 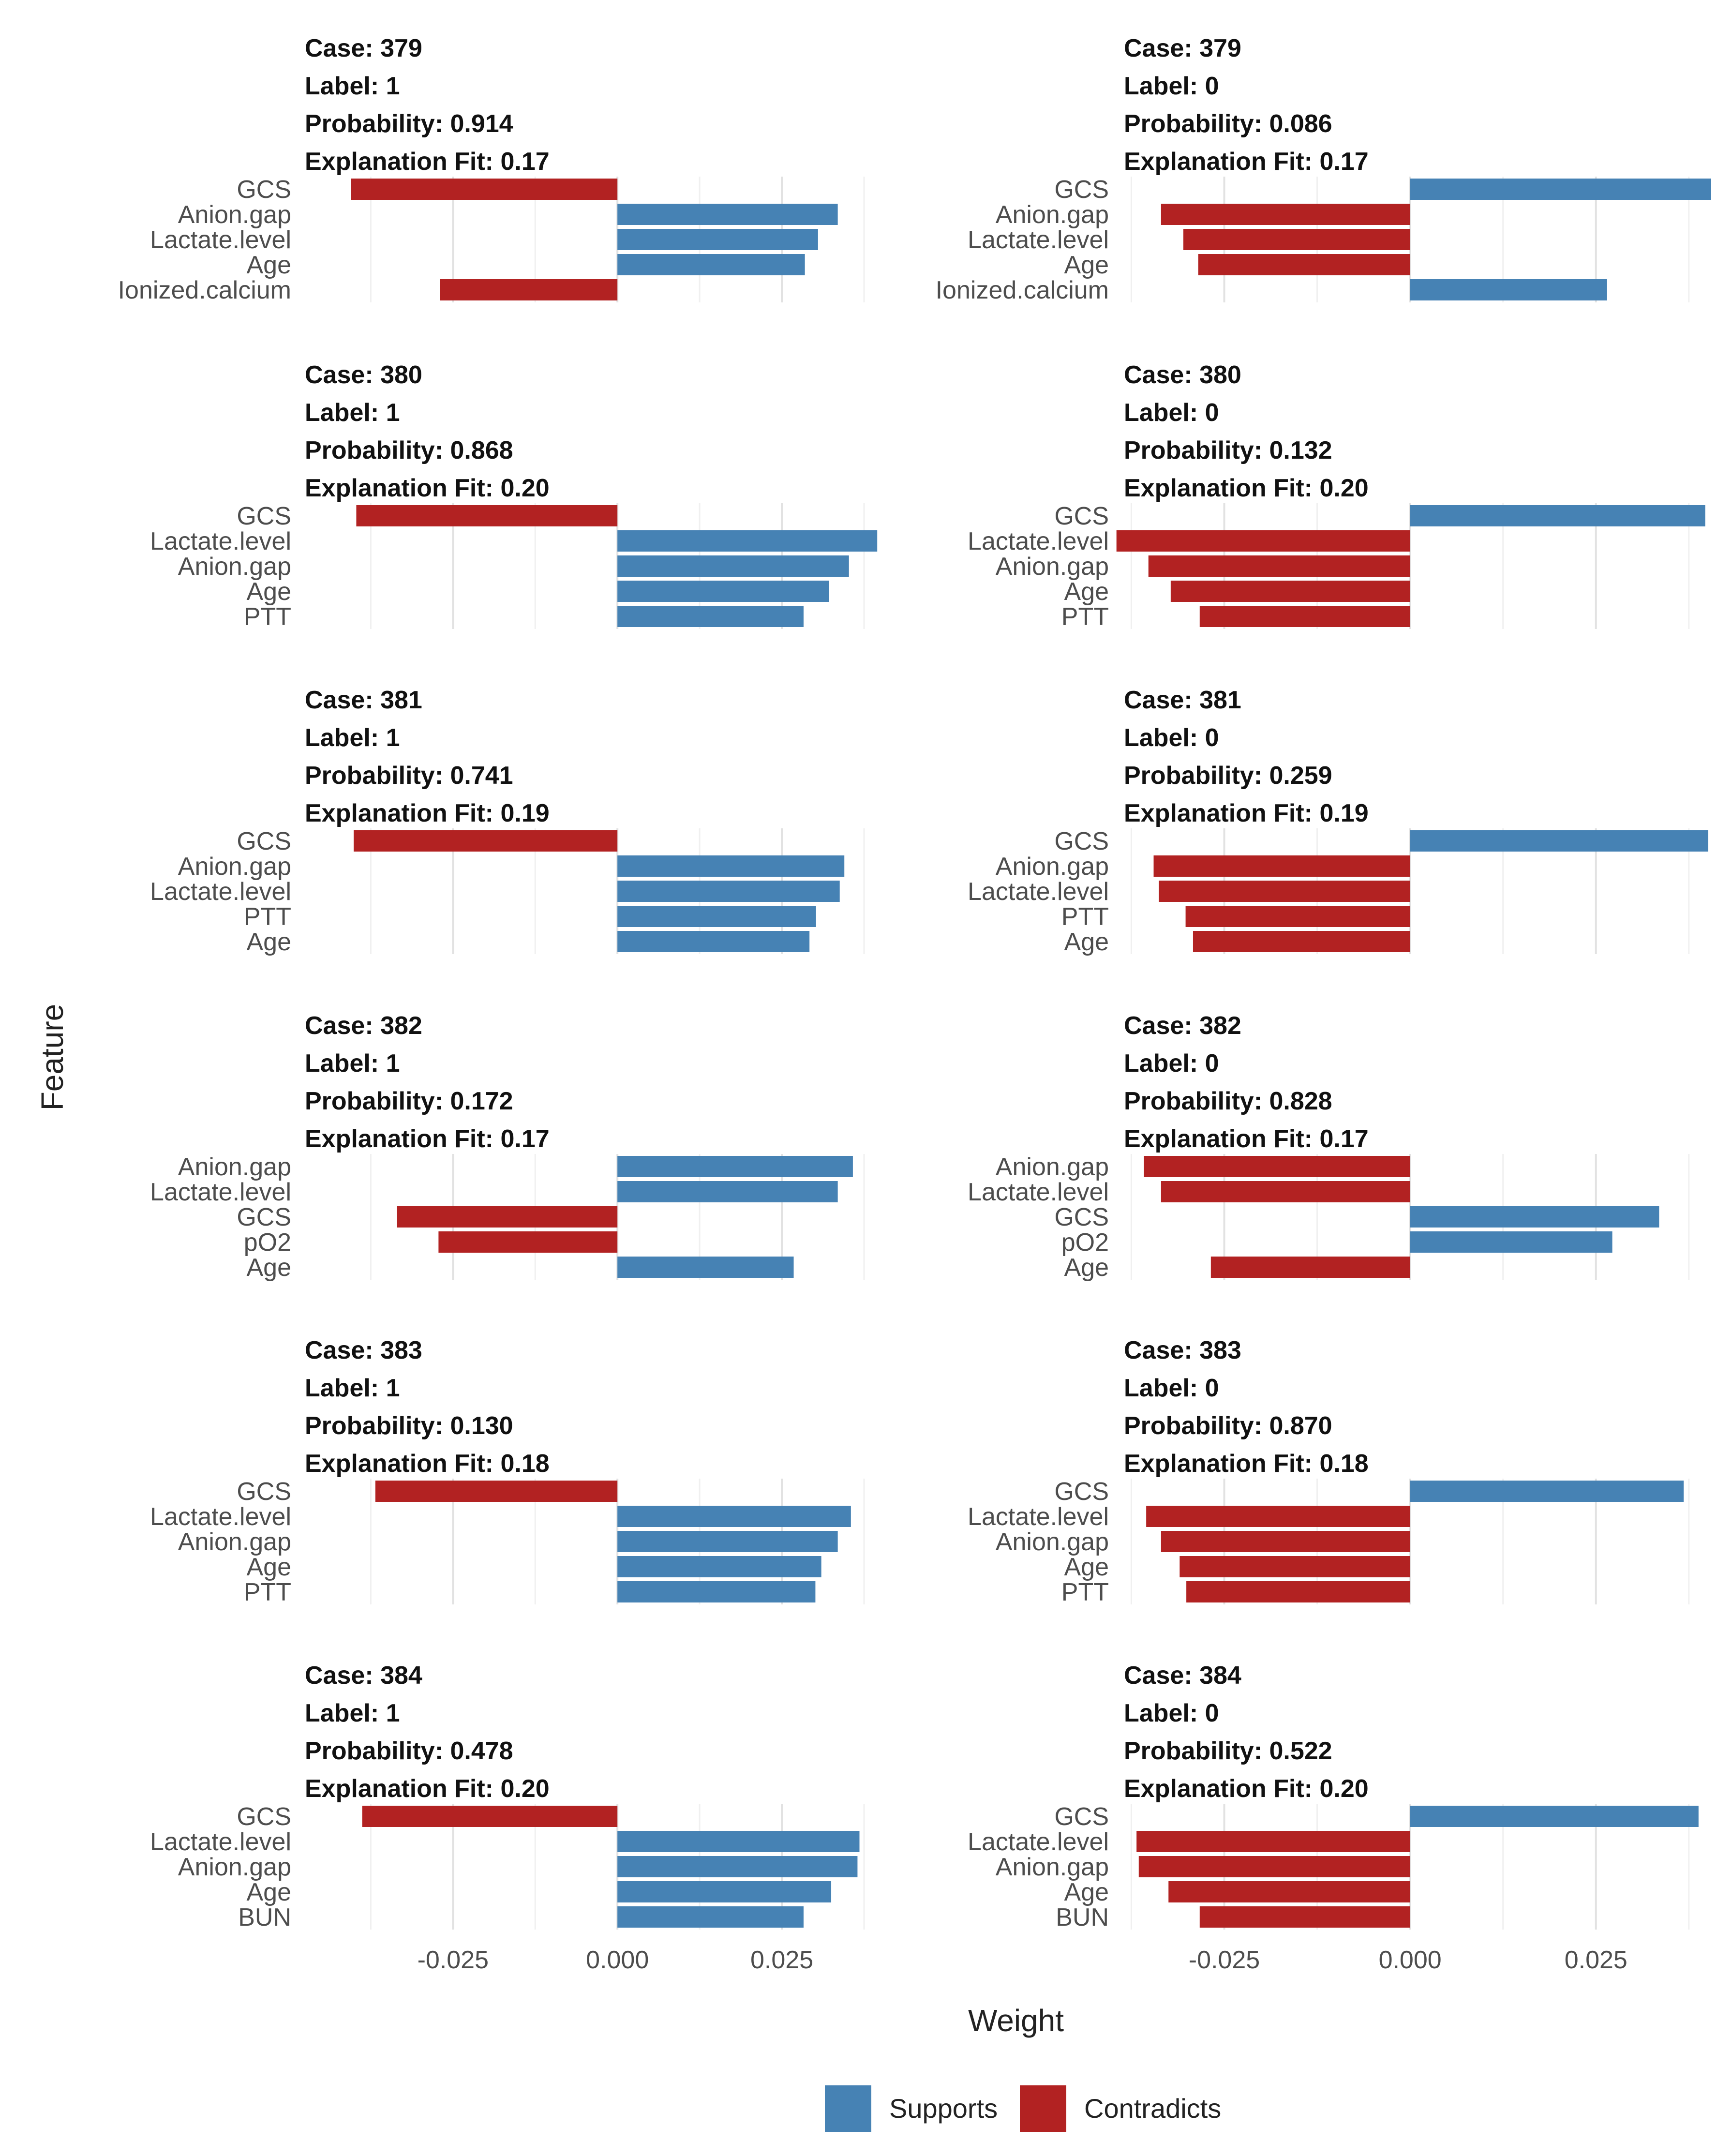 What do you see at coordinates (363, 1350) in the screenshot?
I see `panel-header-line: Case: 383` at bounding box center [363, 1350].